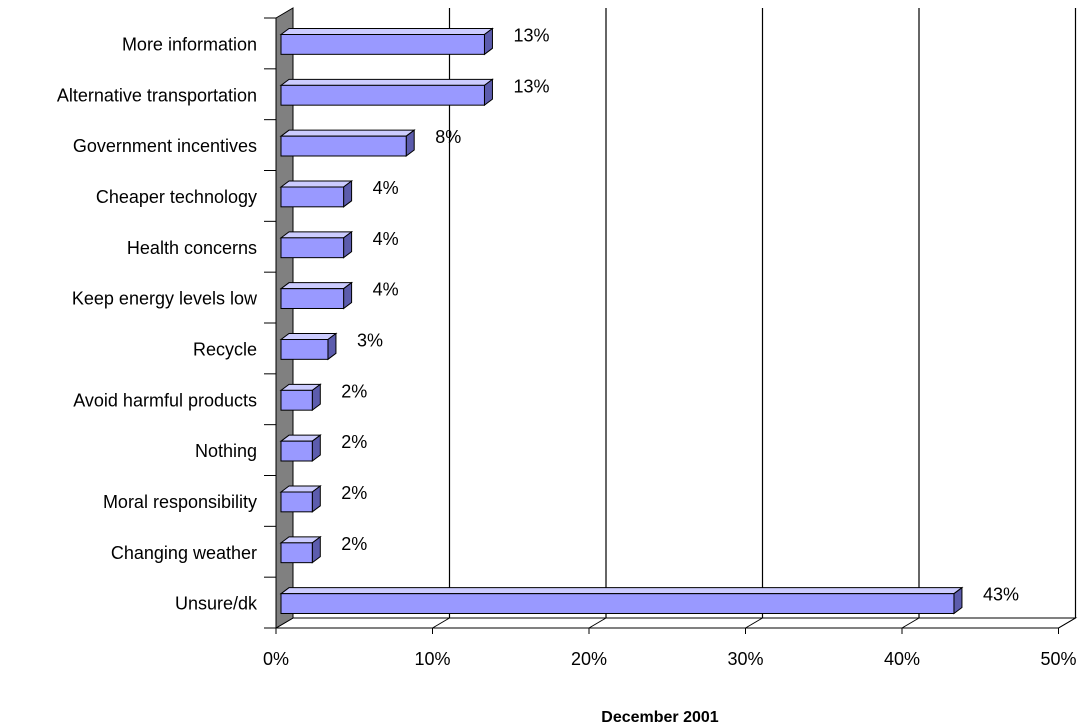  Describe the element at coordinates (165, 146) in the screenshot. I see `category-label: Government incentives` at that location.